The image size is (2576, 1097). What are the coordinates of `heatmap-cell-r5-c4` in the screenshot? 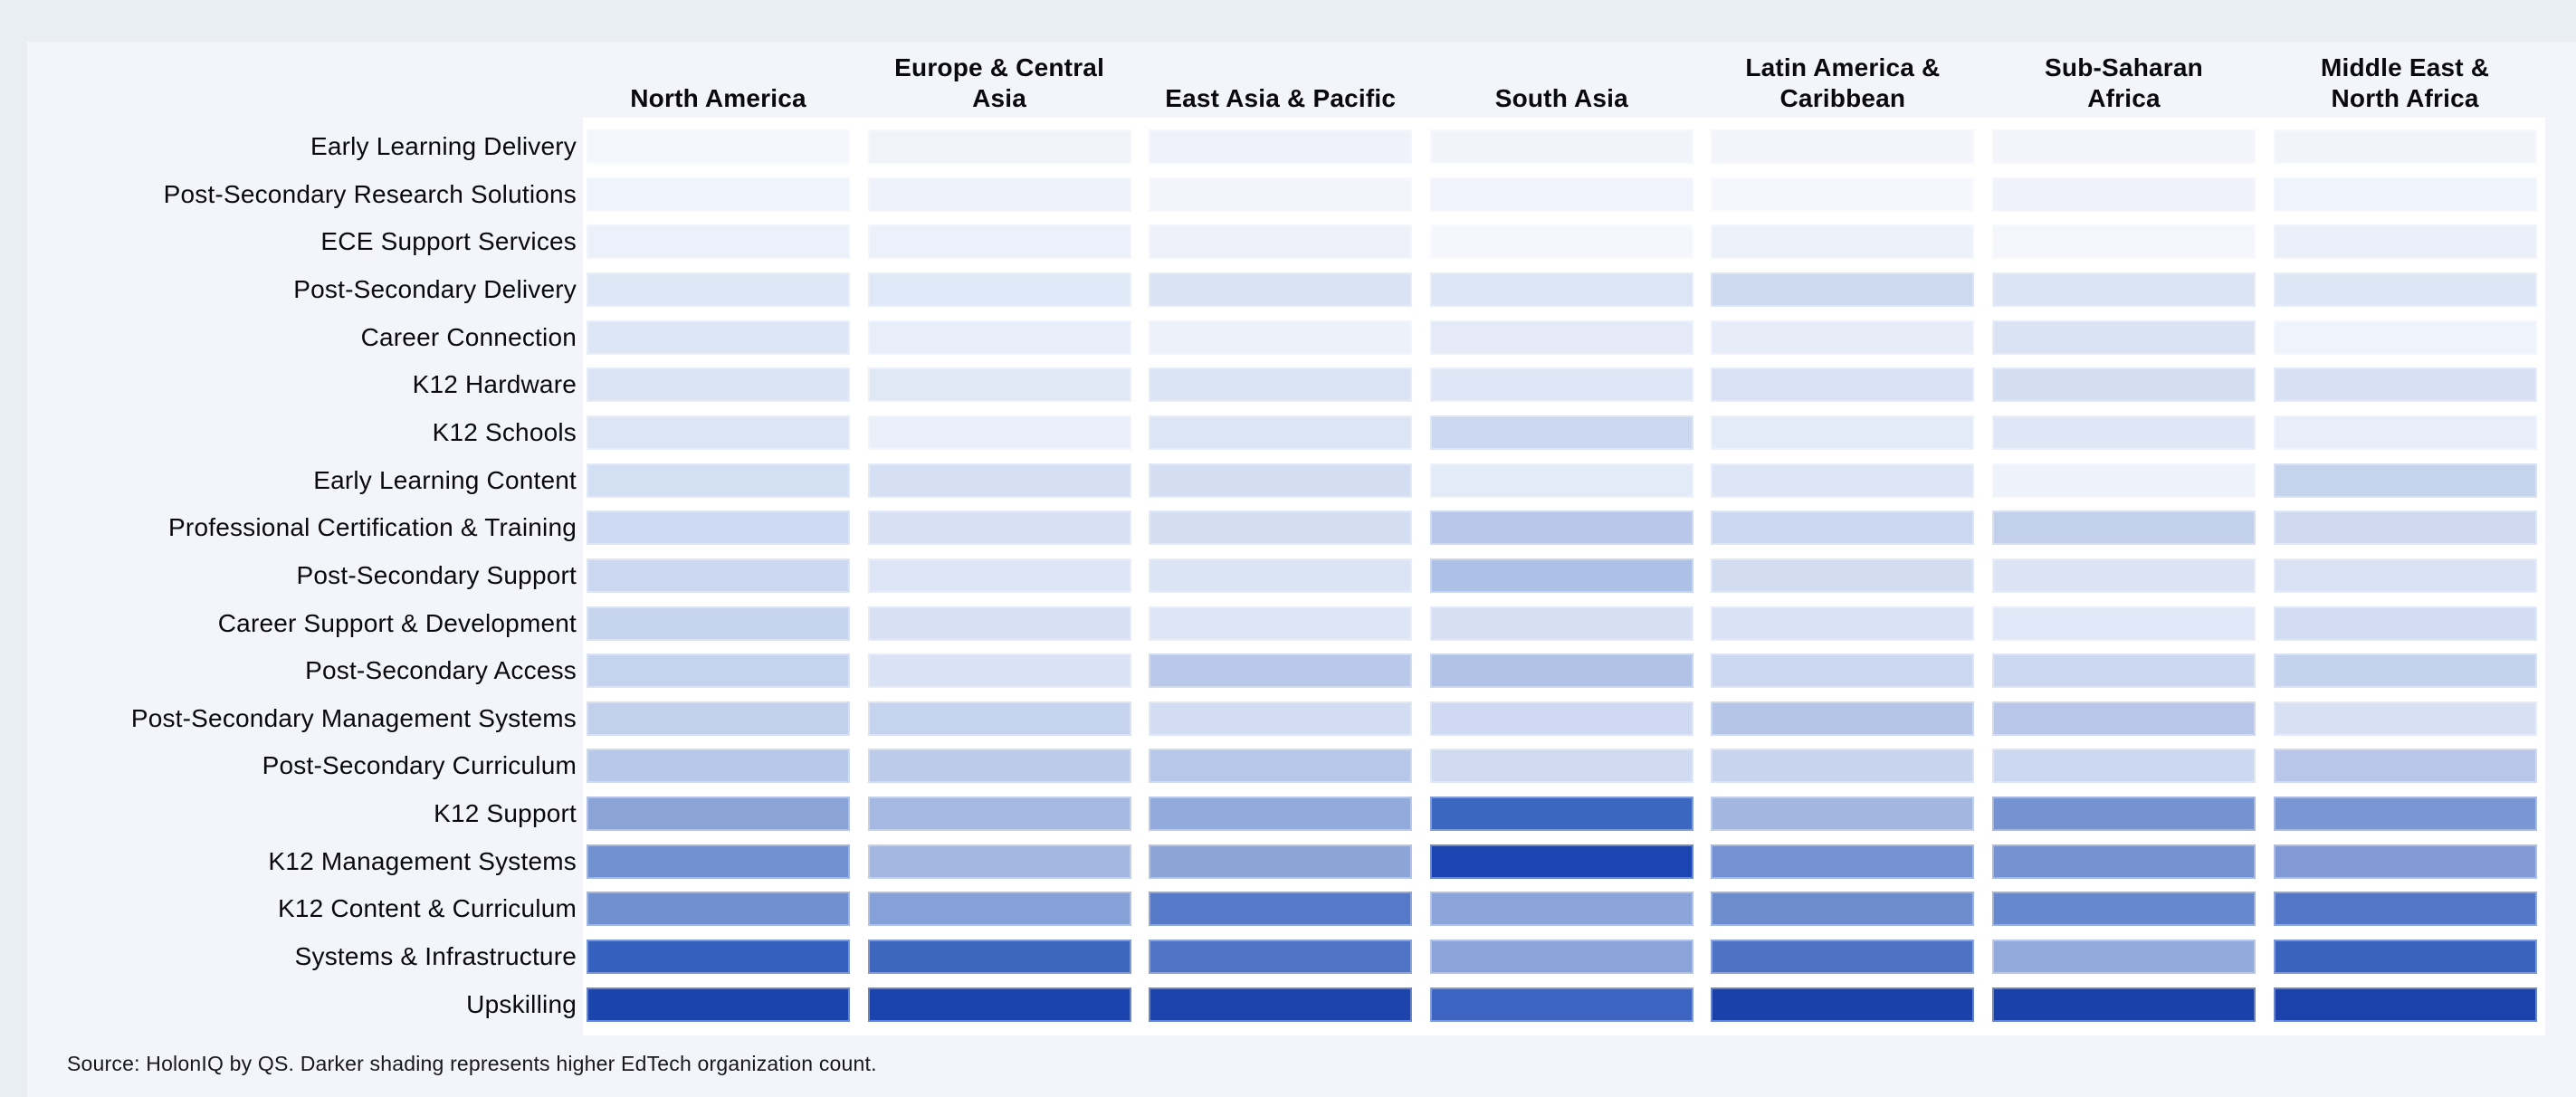 It's located at (1561, 338).